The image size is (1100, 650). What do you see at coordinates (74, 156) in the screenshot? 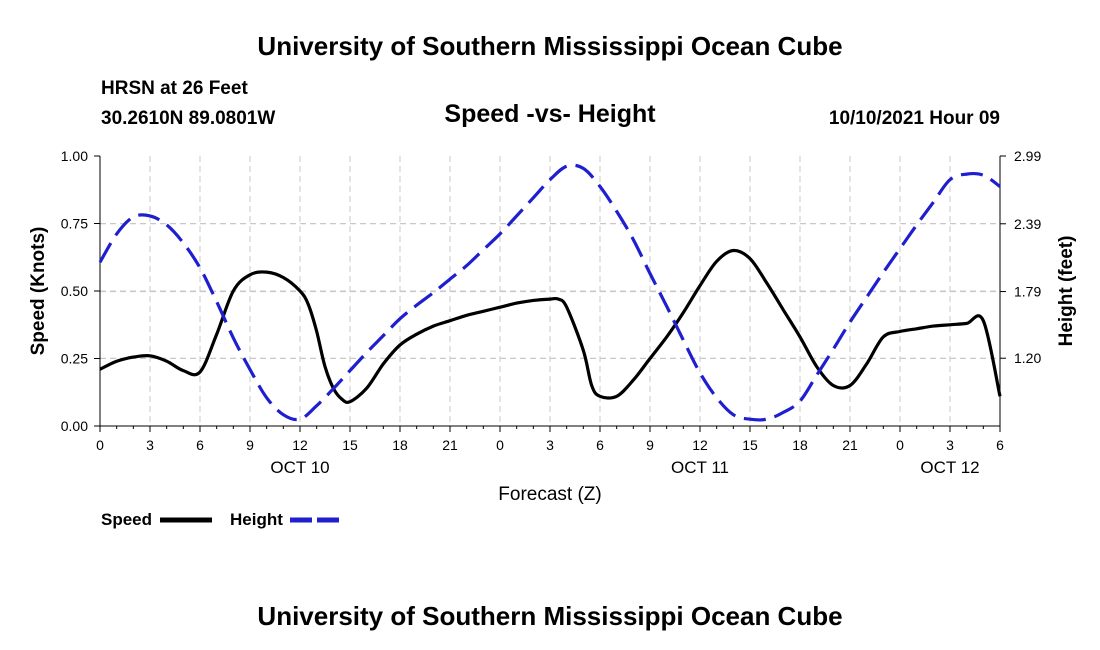
I see `y-tick-label: 1.00` at bounding box center [74, 156].